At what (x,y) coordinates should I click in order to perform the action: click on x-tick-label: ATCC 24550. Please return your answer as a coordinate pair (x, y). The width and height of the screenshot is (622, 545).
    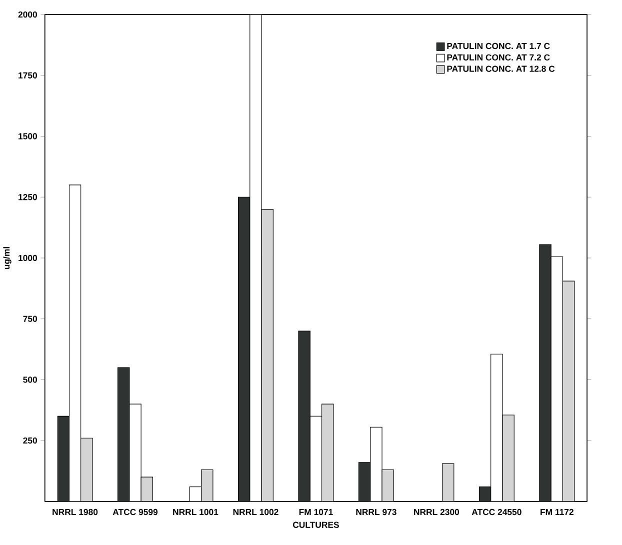
    Looking at the image, I should click on (497, 512).